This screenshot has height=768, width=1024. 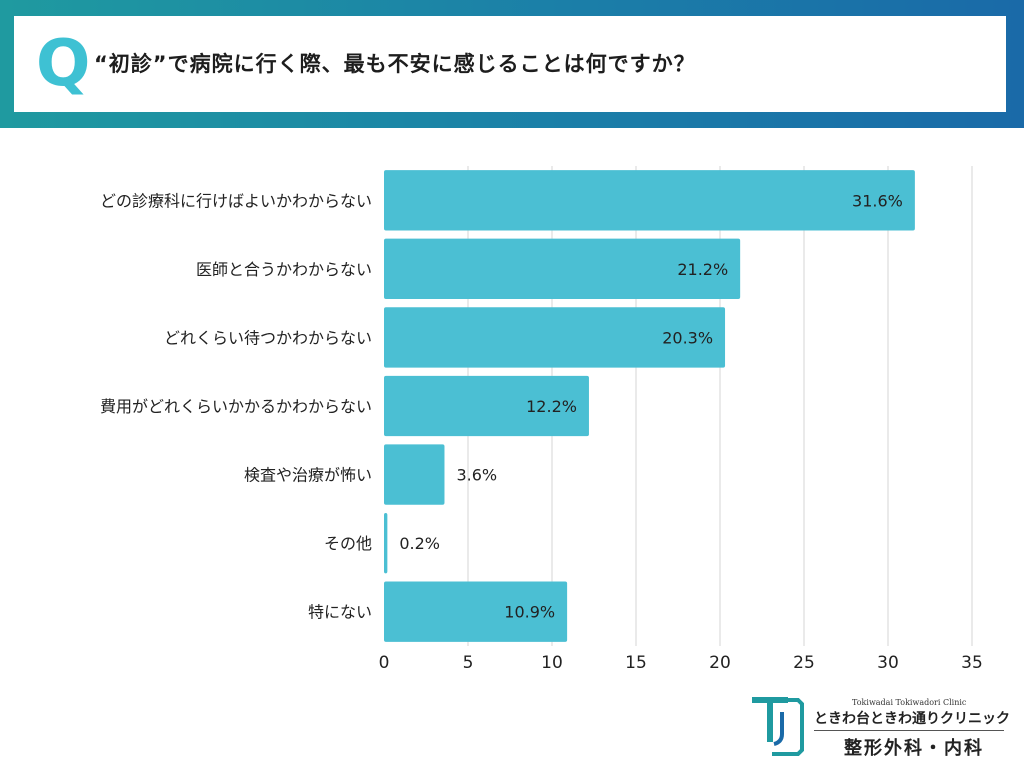 What do you see at coordinates (63, 64) in the screenshot?
I see `q-mark: Q` at bounding box center [63, 64].